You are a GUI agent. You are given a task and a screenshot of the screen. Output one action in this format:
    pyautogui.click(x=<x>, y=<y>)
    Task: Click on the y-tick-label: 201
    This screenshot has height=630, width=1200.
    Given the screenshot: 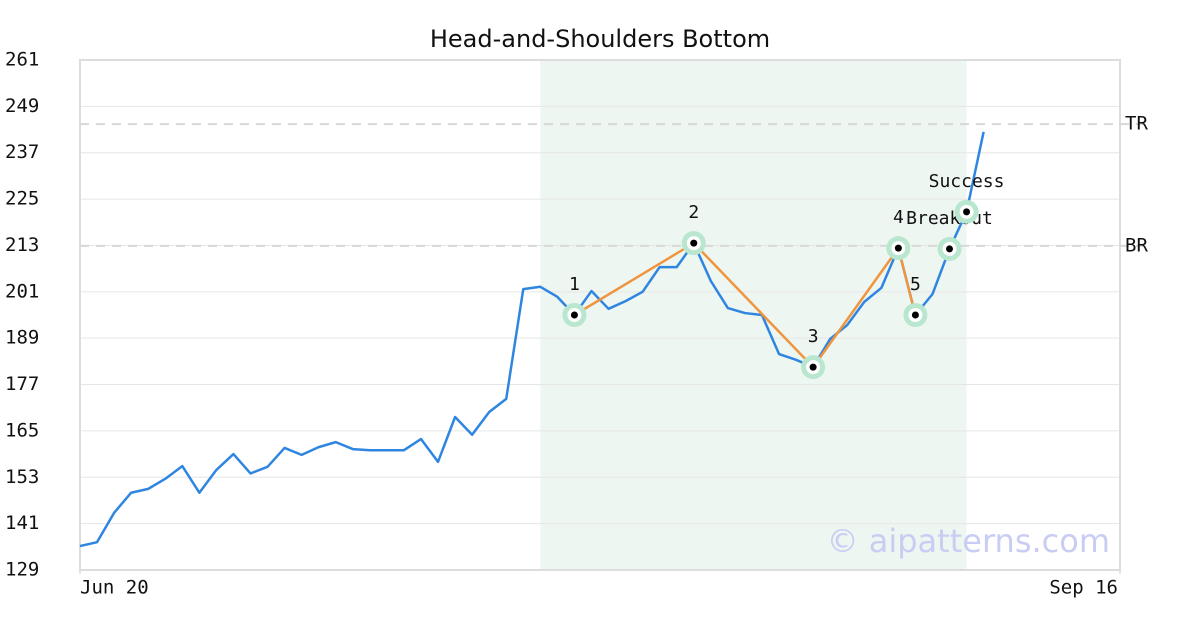 What is the action you would take?
    pyautogui.click(x=22, y=291)
    